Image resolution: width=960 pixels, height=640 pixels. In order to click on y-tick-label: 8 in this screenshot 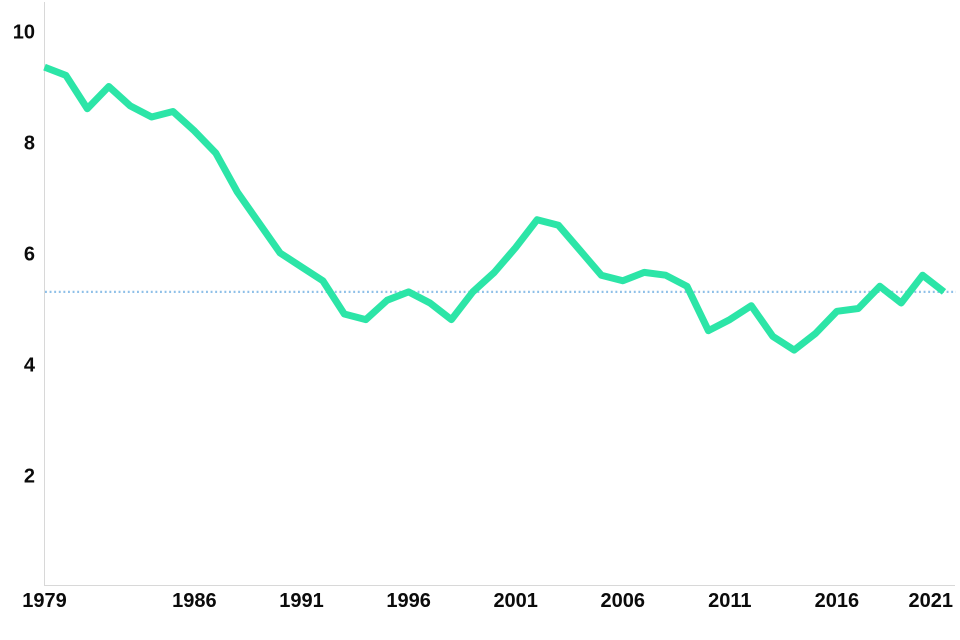, I will do `click(29, 144)`.